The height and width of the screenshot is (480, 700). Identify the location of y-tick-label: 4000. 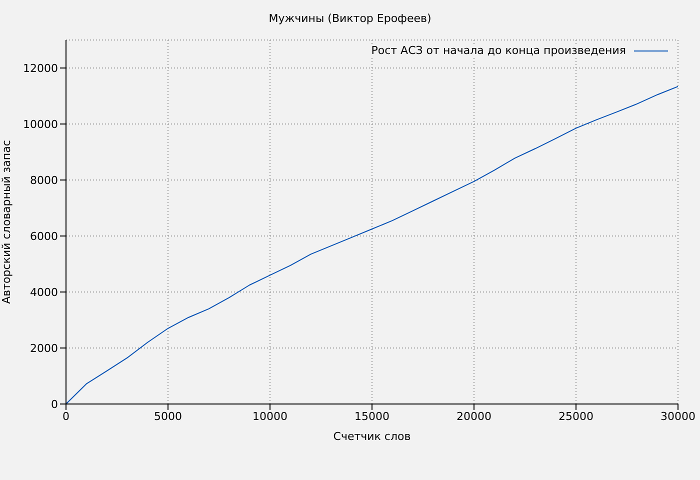
(44, 292).